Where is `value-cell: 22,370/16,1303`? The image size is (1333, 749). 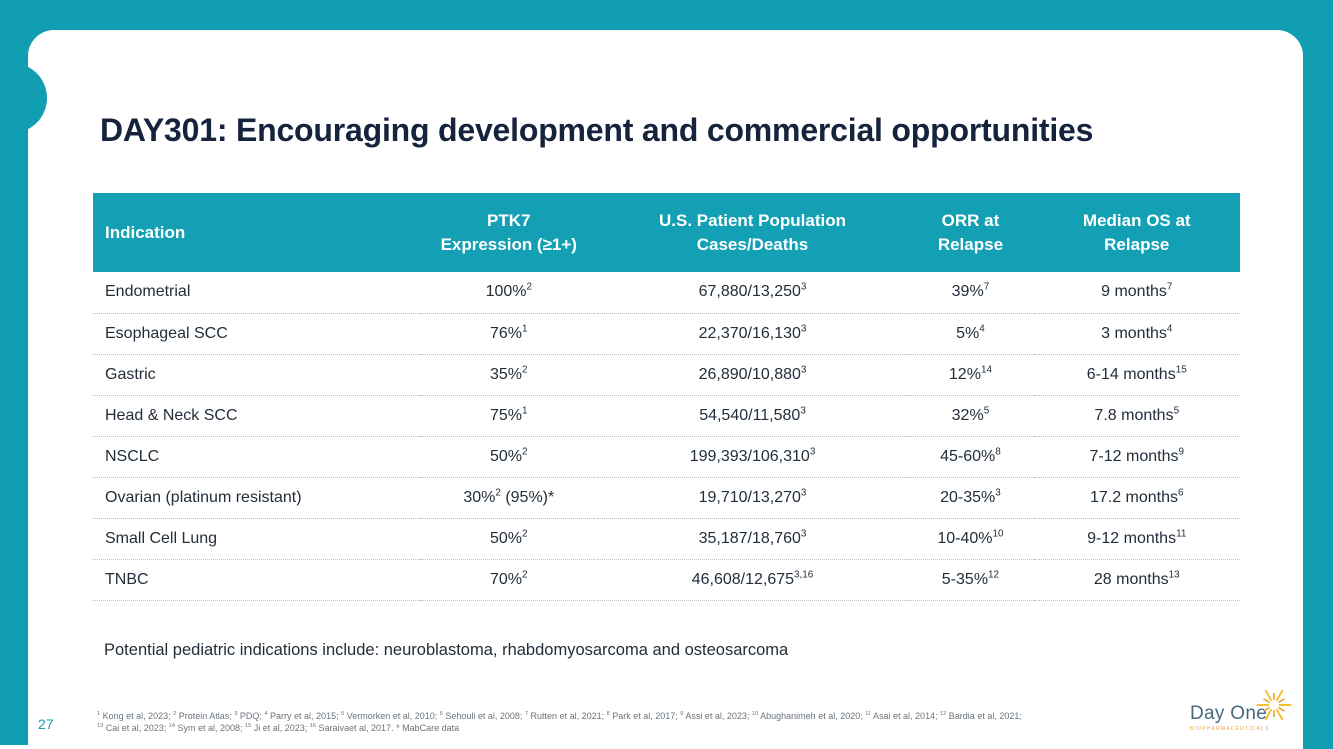 value-cell: 22,370/16,1303 is located at coordinates (752, 334).